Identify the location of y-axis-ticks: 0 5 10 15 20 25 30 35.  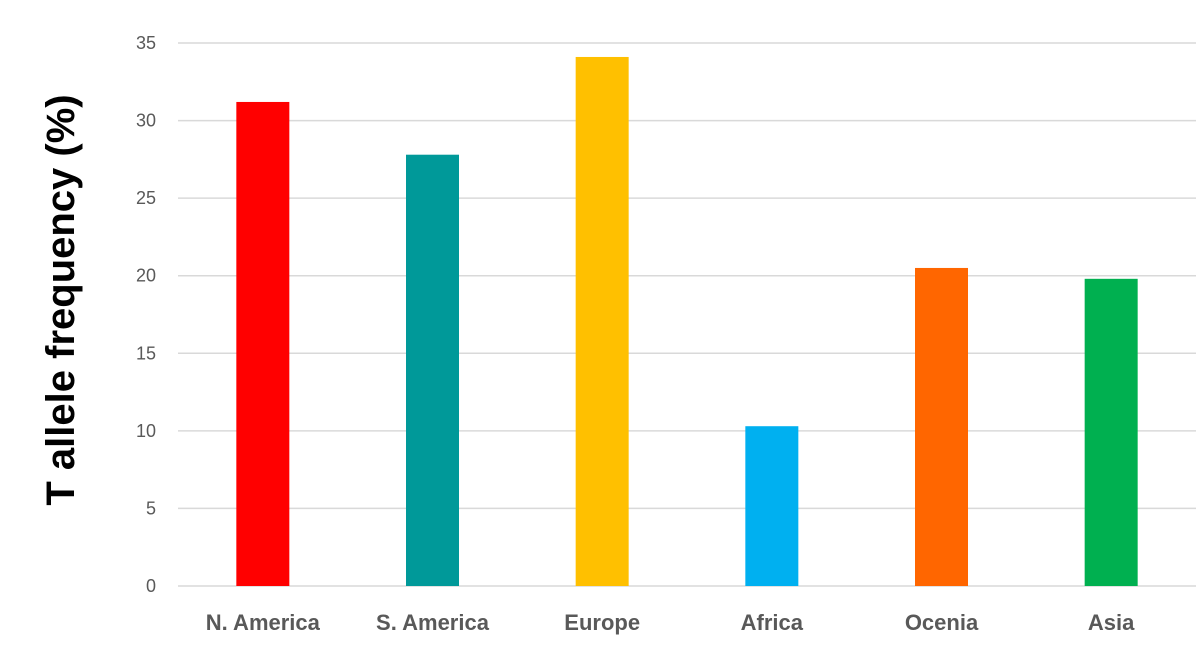
(146, 314).